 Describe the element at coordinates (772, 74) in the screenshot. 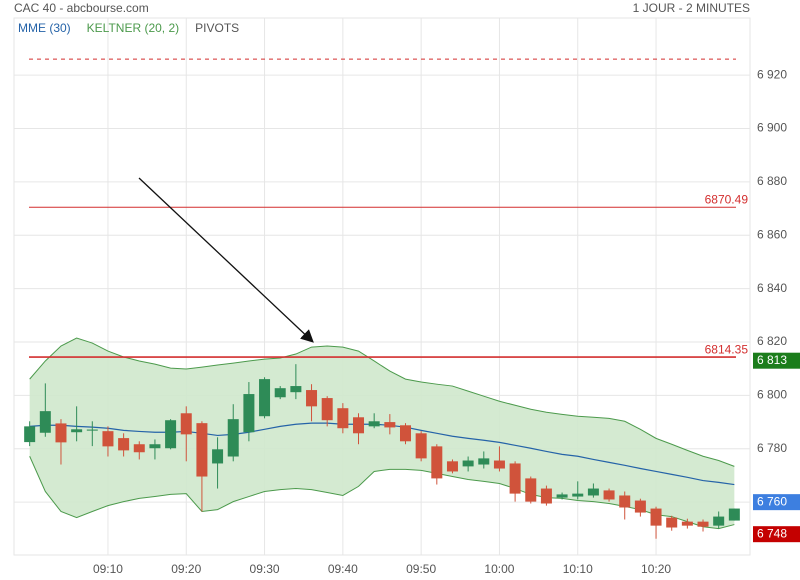

I see `y-tick-label: 6 920` at that location.